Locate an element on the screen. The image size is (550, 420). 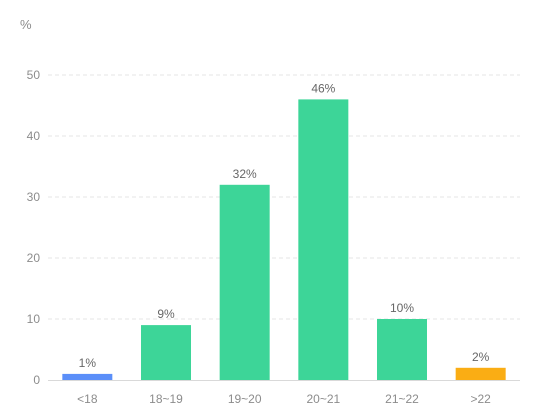
data-label-4: 10% is located at coordinates (402, 308).